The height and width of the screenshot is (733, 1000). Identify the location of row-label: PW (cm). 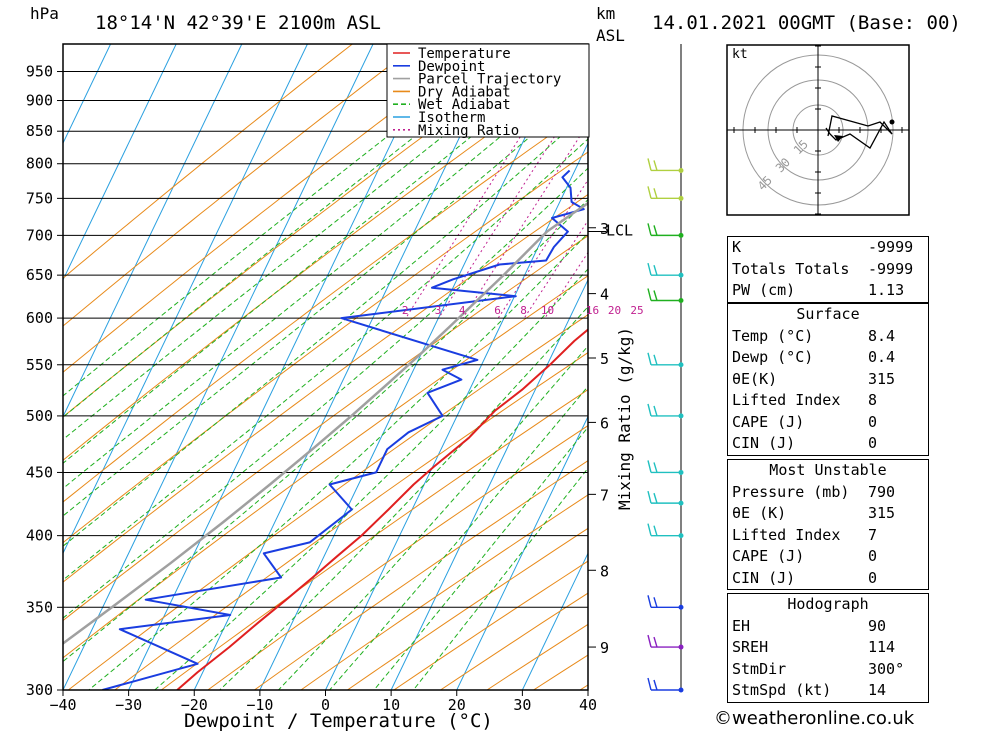
(764, 290).